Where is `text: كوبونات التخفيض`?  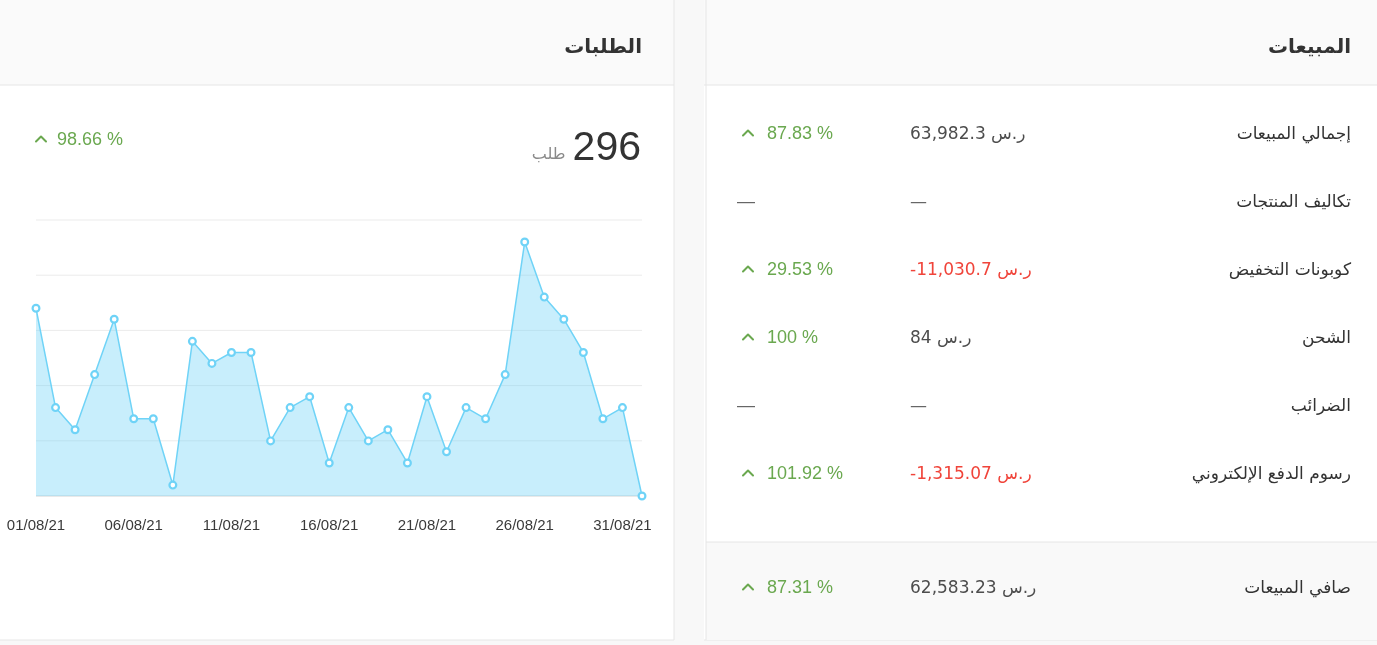
text: كوبونات التخفيض is located at coordinates (1290, 269).